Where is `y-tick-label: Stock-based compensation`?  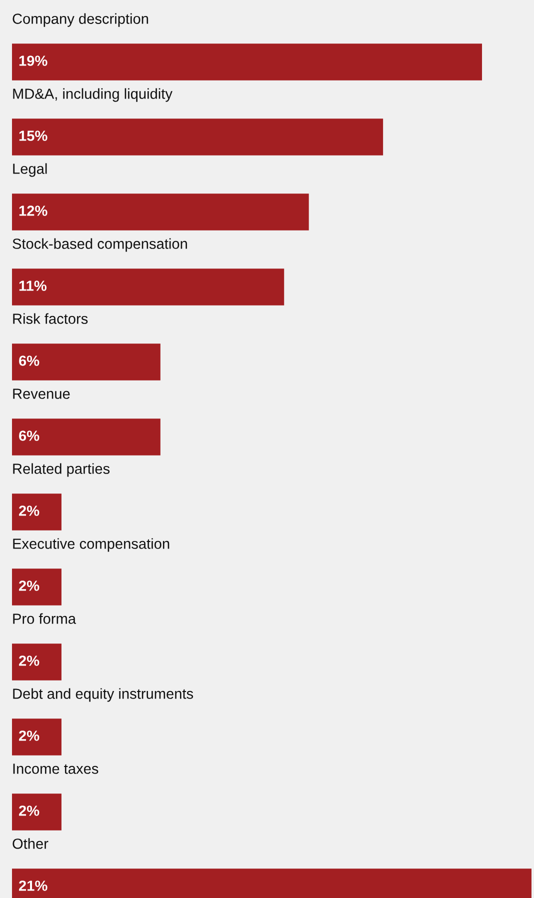 y-tick-label: Stock-based compensation is located at coordinates (99, 245).